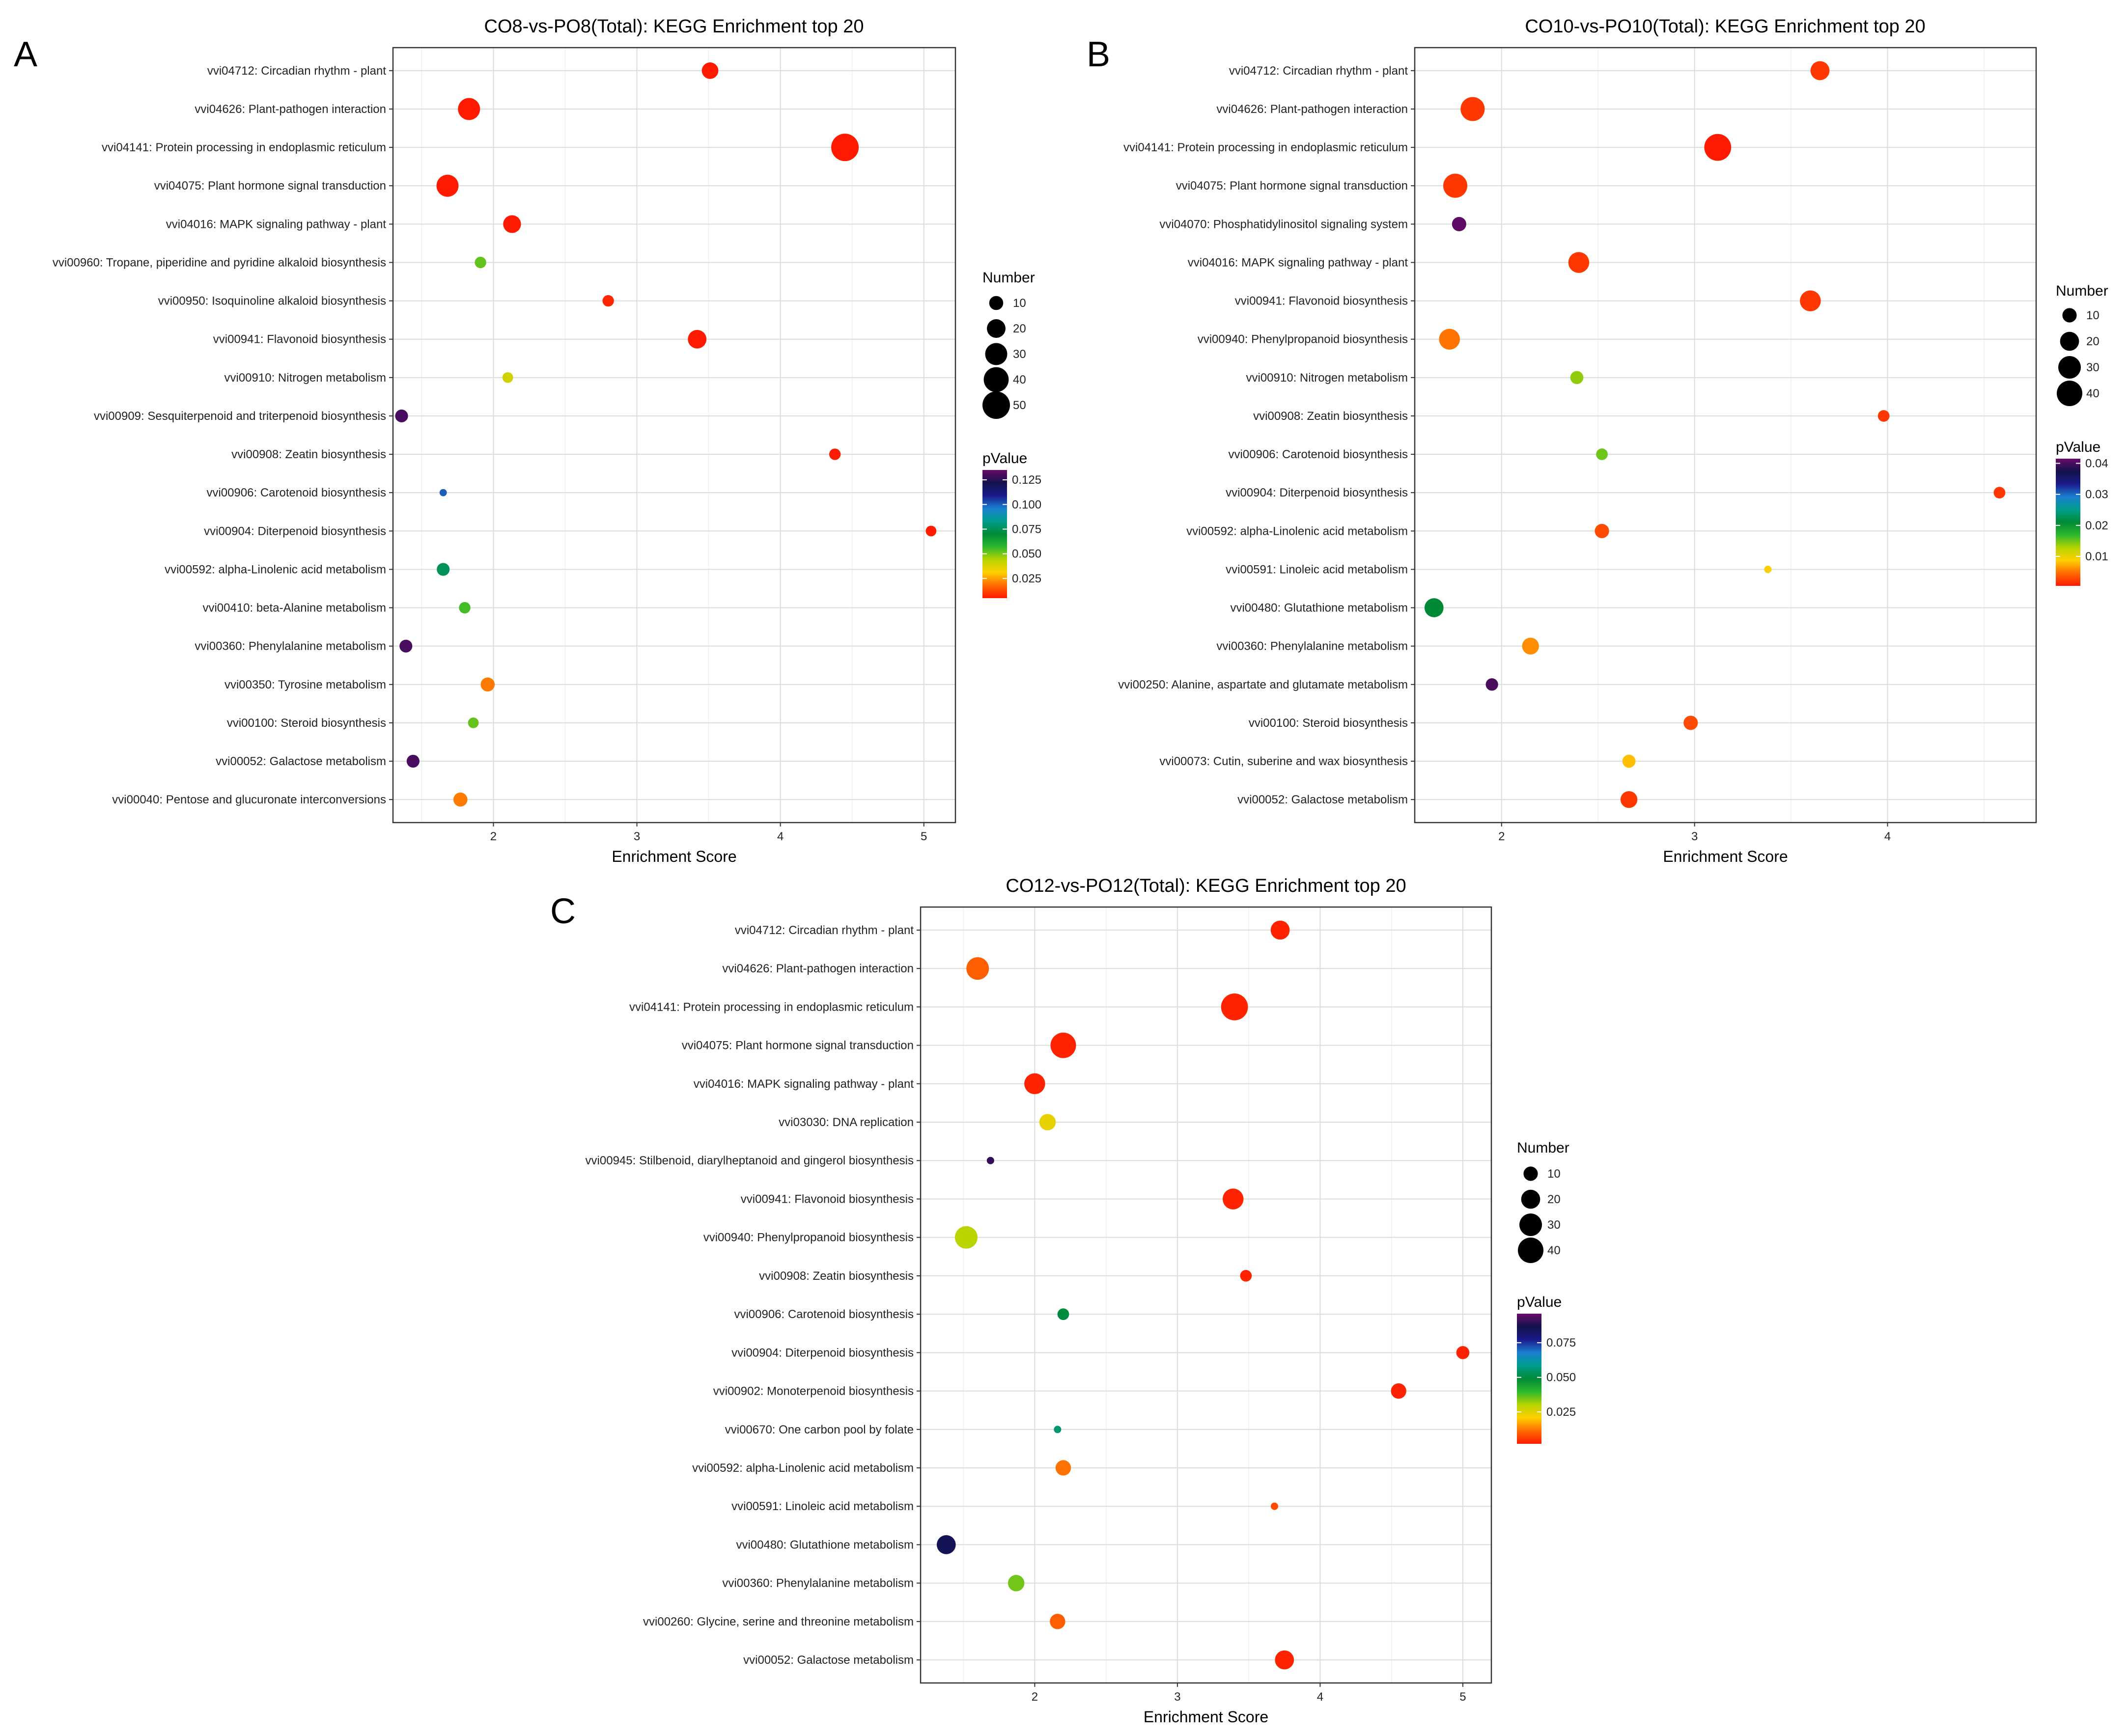  I want to click on color-bar-label: 0.04, so click(2096, 463).